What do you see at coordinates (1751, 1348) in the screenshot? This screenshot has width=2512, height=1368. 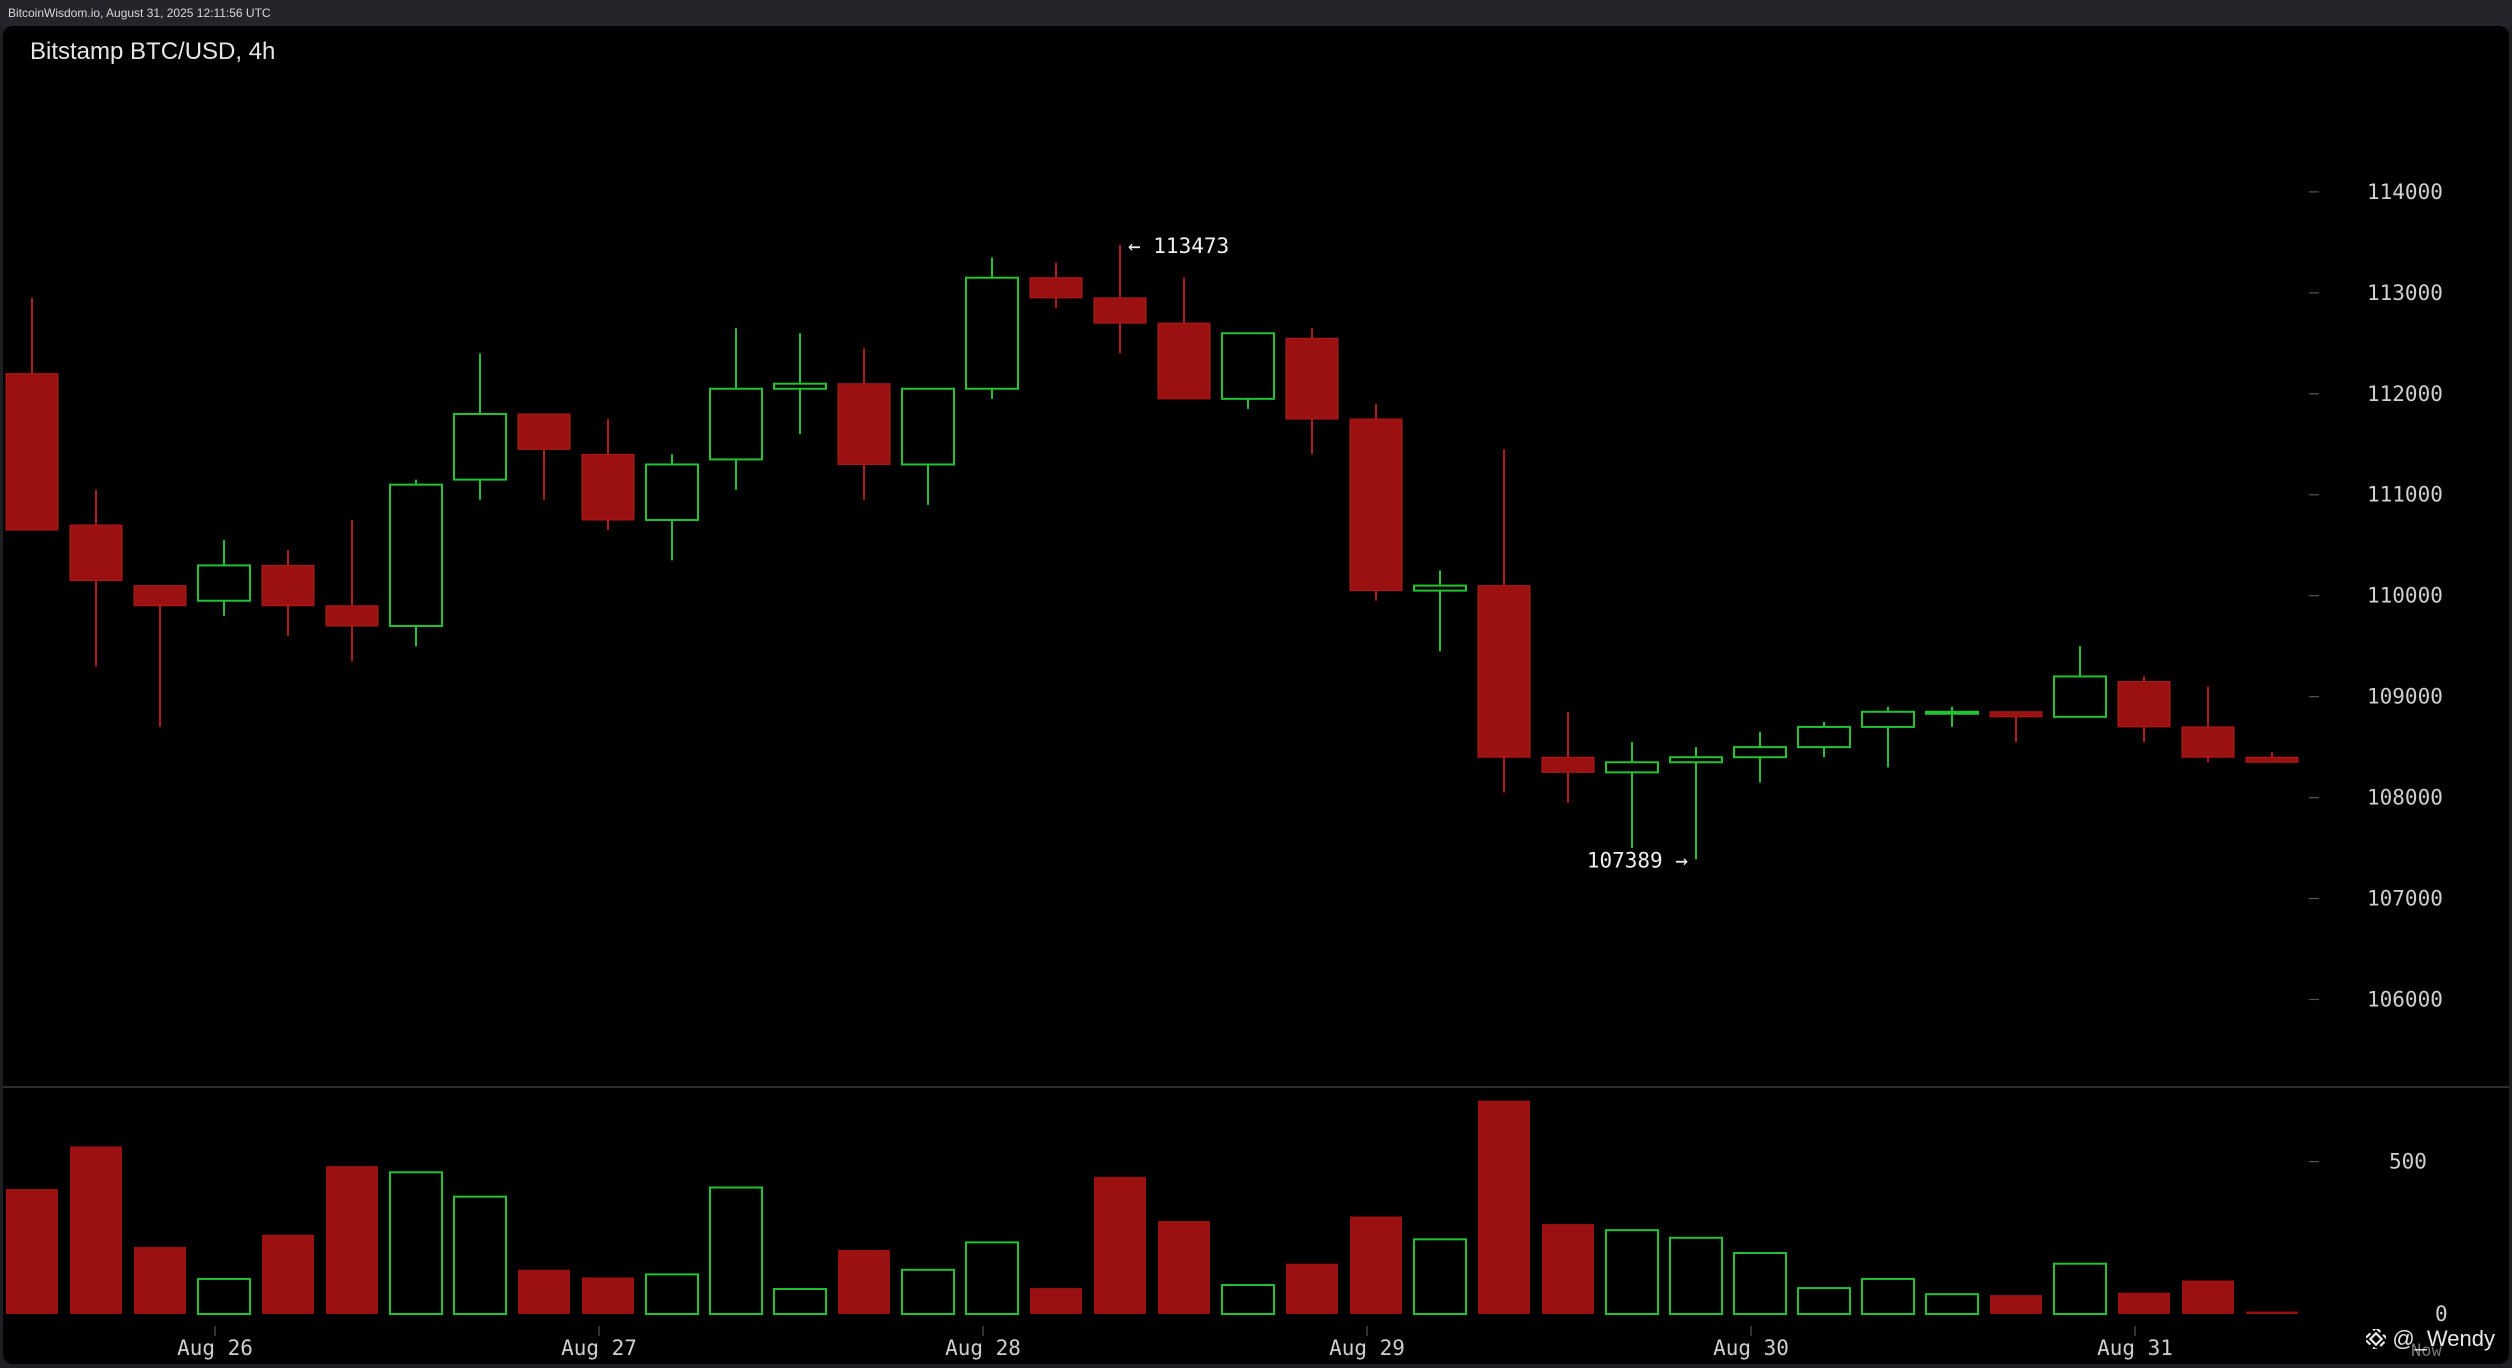 I see `date-tick-label: Aug 30` at bounding box center [1751, 1348].